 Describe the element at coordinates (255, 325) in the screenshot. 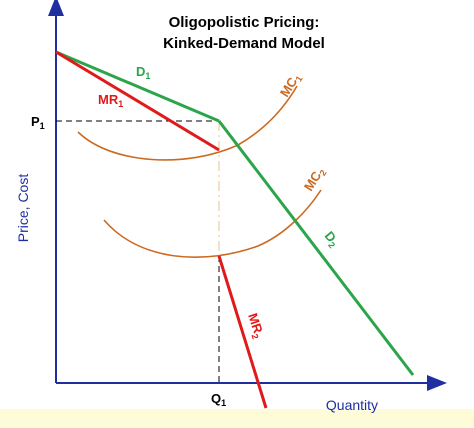

I see `mr2-label: MR2` at that location.